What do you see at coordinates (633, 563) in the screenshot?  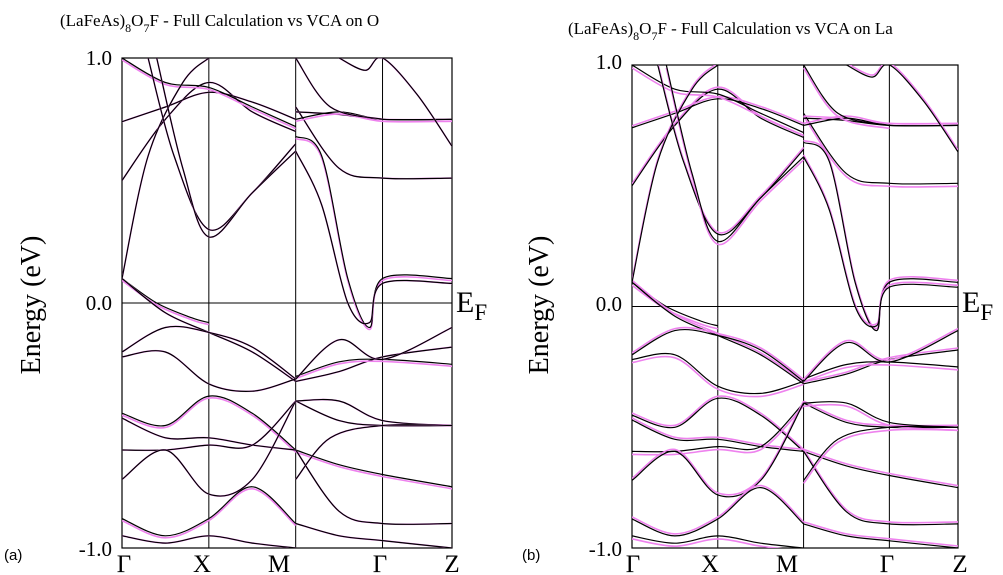 I see `panel-b-xtick-gamma-1: Γ` at bounding box center [633, 563].